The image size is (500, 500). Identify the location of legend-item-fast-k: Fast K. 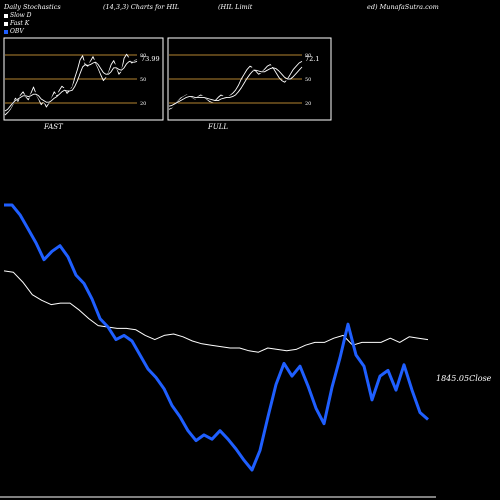
(16, 23).